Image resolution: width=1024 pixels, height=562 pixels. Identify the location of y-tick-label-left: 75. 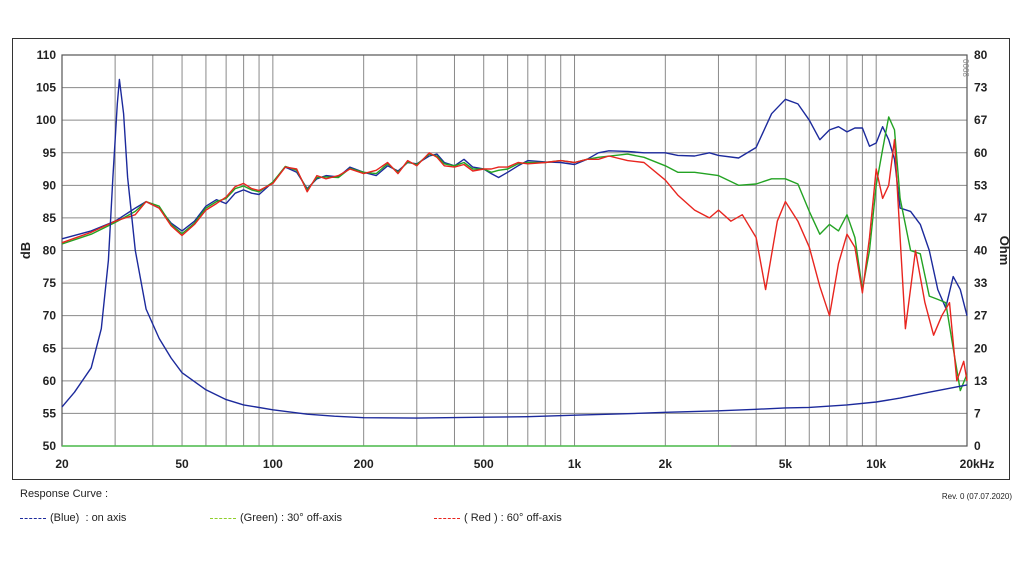
(50, 283).